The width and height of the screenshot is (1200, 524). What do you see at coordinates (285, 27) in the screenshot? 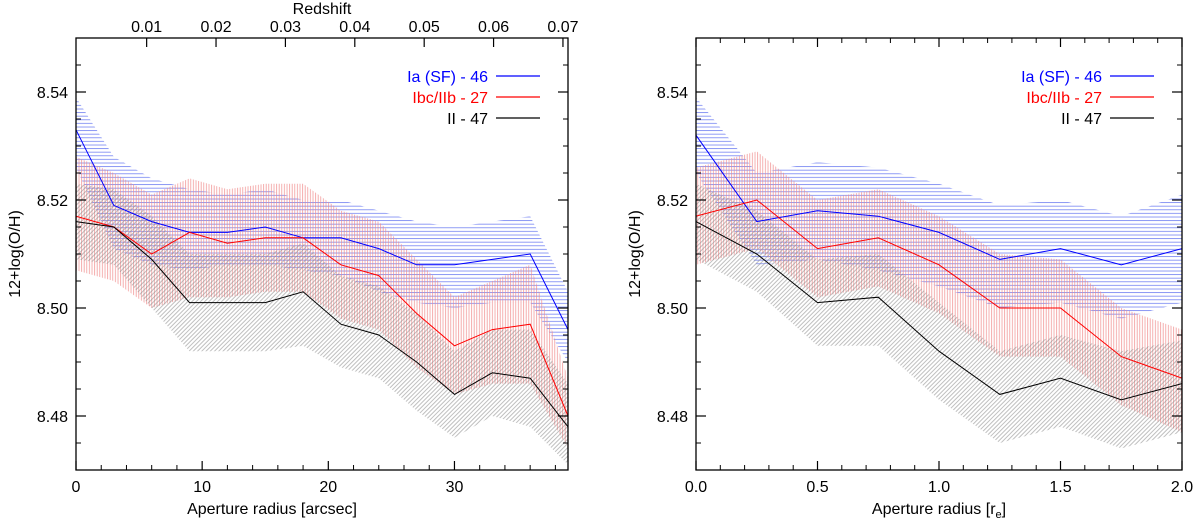
I see `top-tick-label: 0.03` at bounding box center [285, 27].